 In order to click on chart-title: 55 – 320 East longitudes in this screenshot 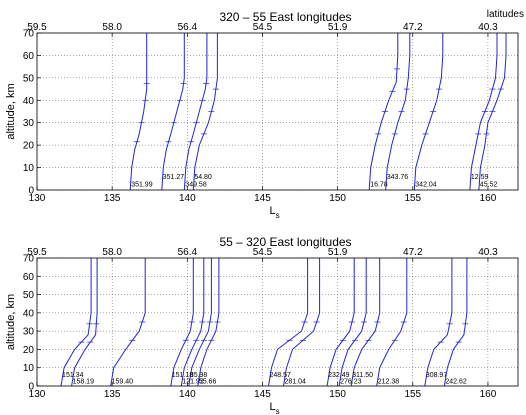, I will do `click(285, 242)`.